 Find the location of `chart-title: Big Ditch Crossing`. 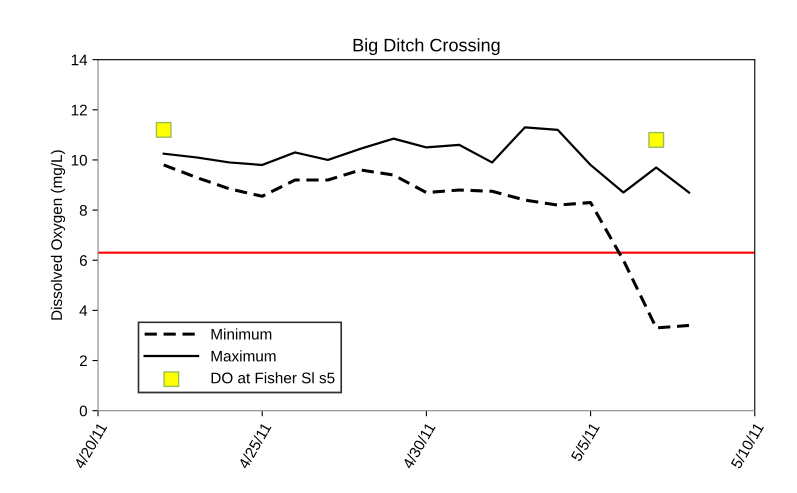

chart-title: Big Ditch Crossing is located at coordinates (427, 47).